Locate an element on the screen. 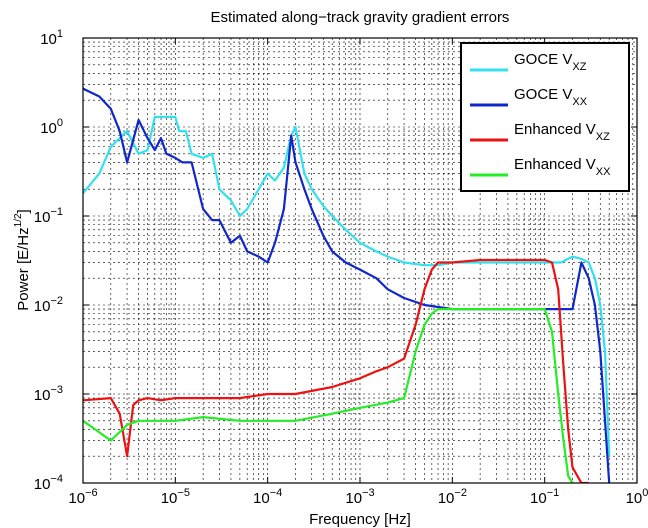  x-tick-exp: −3 is located at coordinates (368, 493).